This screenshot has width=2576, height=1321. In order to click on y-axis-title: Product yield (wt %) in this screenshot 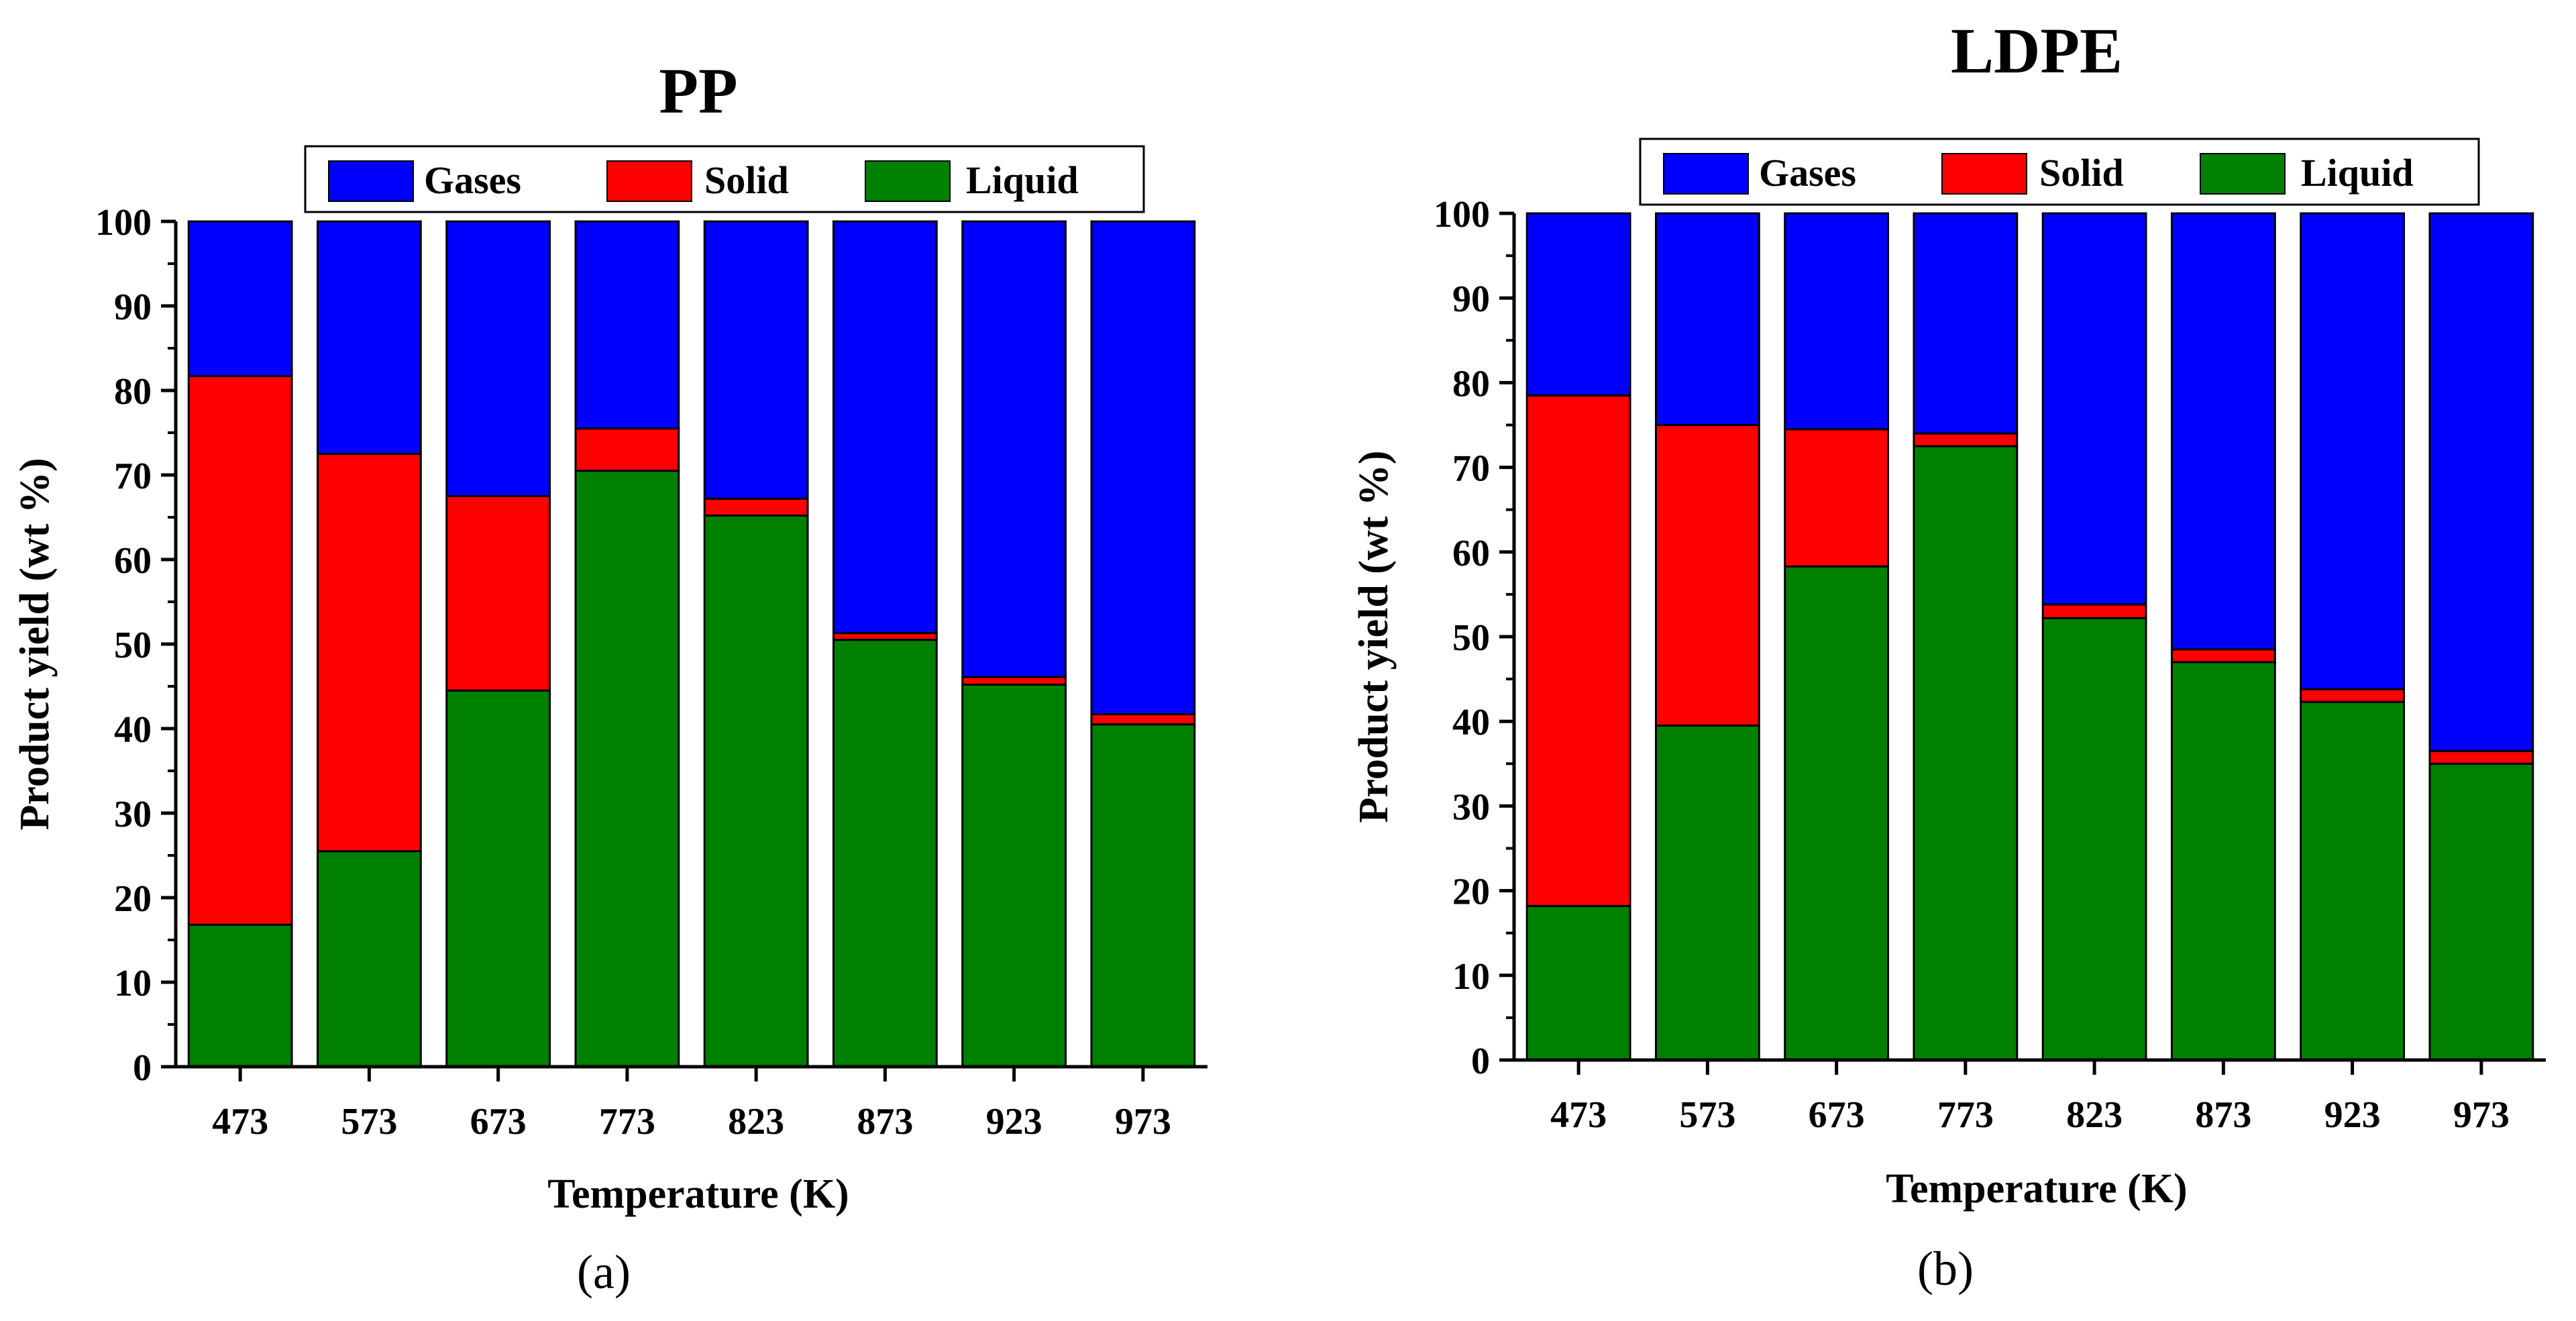, I will do `click(1374, 636)`.